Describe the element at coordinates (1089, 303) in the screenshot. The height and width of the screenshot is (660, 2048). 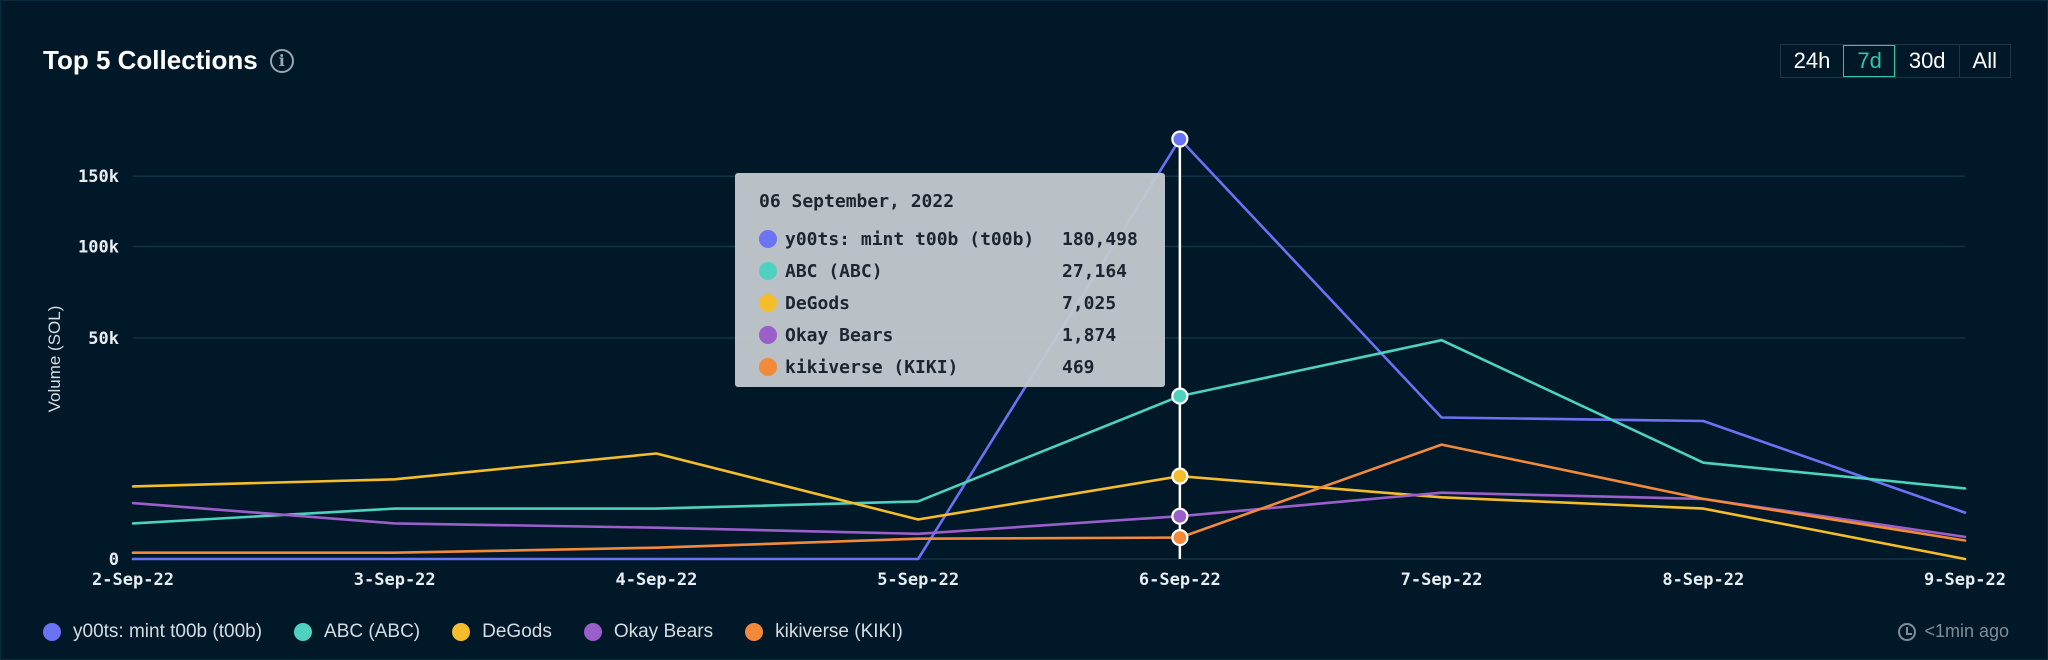
I see `tooltip-series-value: 7,025` at that location.